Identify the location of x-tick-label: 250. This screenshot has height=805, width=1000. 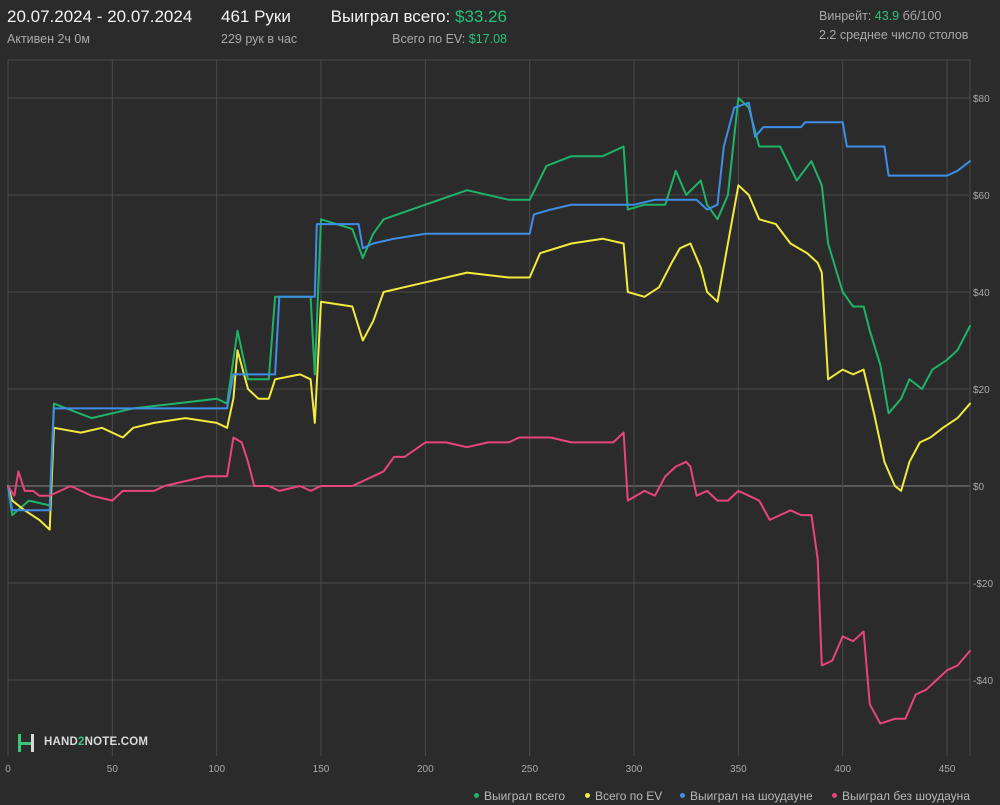
(529, 769).